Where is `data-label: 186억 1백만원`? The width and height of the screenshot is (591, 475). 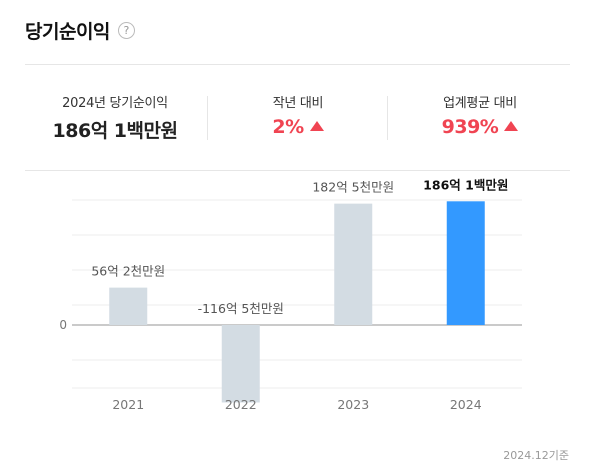
data-label: 186억 1백만원 is located at coordinates (465, 184).